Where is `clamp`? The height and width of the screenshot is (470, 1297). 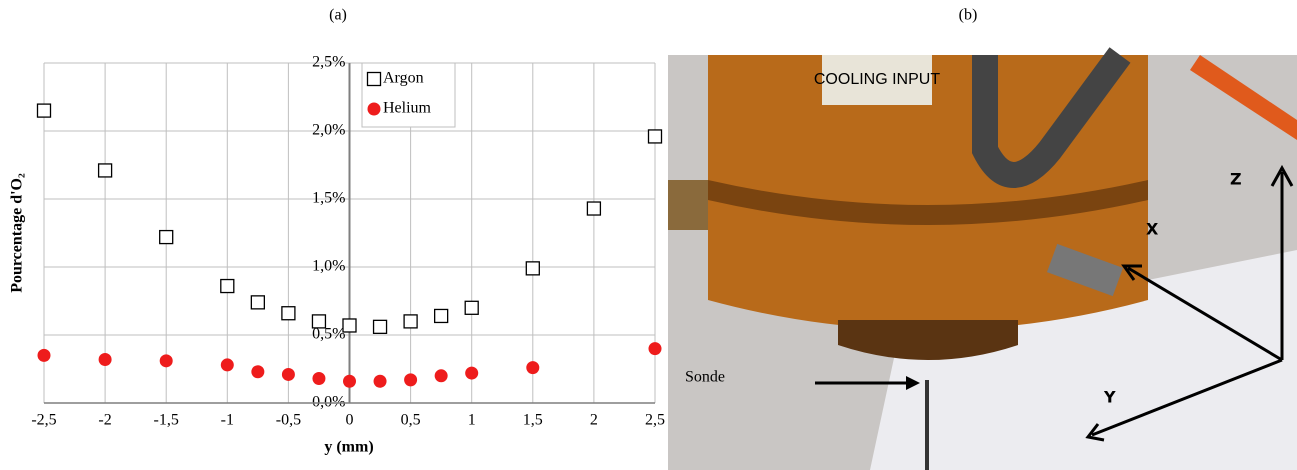
clamp is located at coordinates (1051, 117).